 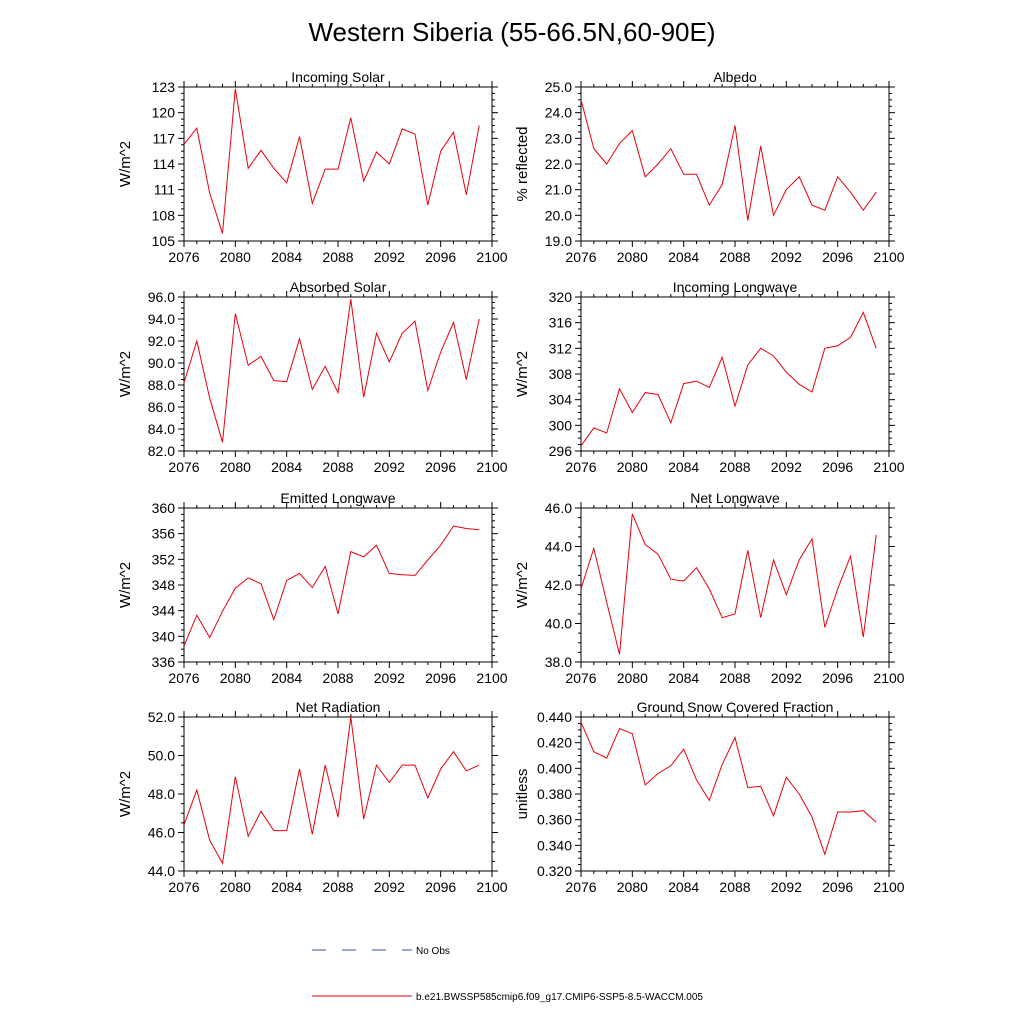 What do you see at coordinates (735, 287) in the screenshot?
I see `panel-title: Incoming Longwave` at bounding box center [735, 287].